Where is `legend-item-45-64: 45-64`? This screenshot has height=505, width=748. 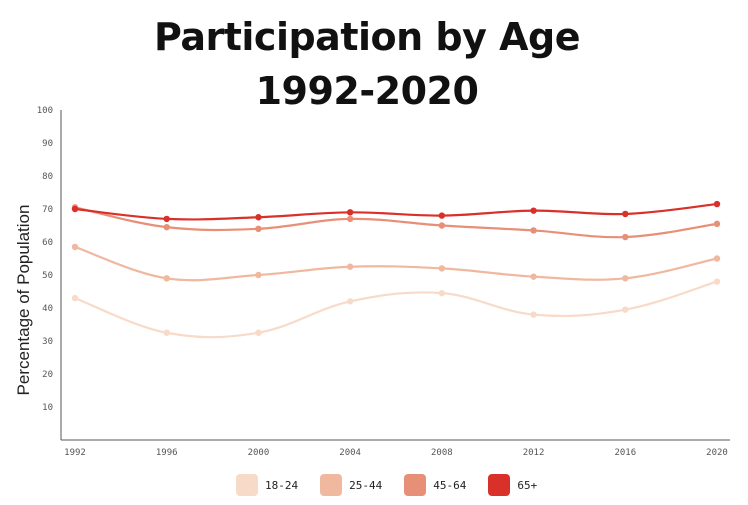
legend-item-45-64: 45-64 is located at coordinates (435, 485).